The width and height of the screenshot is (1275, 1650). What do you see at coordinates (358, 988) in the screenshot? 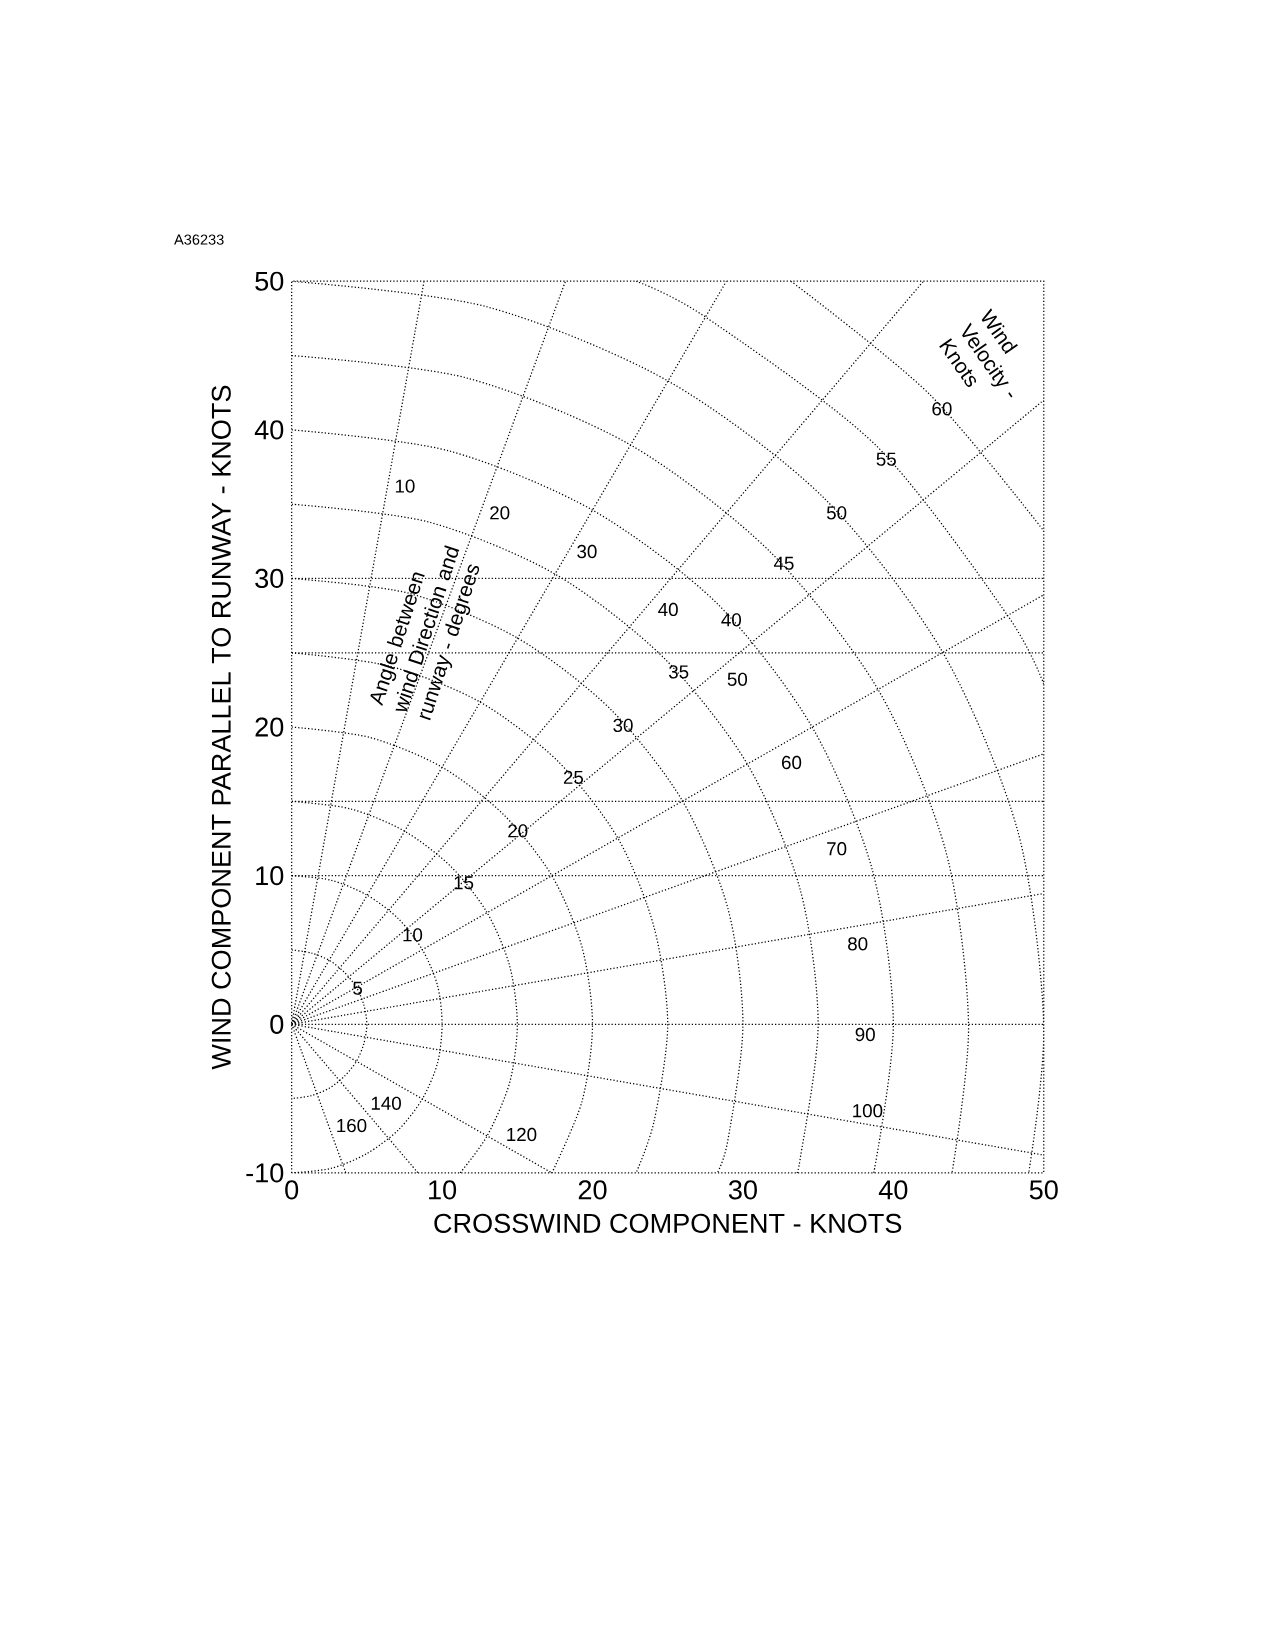
I see `annotation: 5` at bounding box center [358, 988].